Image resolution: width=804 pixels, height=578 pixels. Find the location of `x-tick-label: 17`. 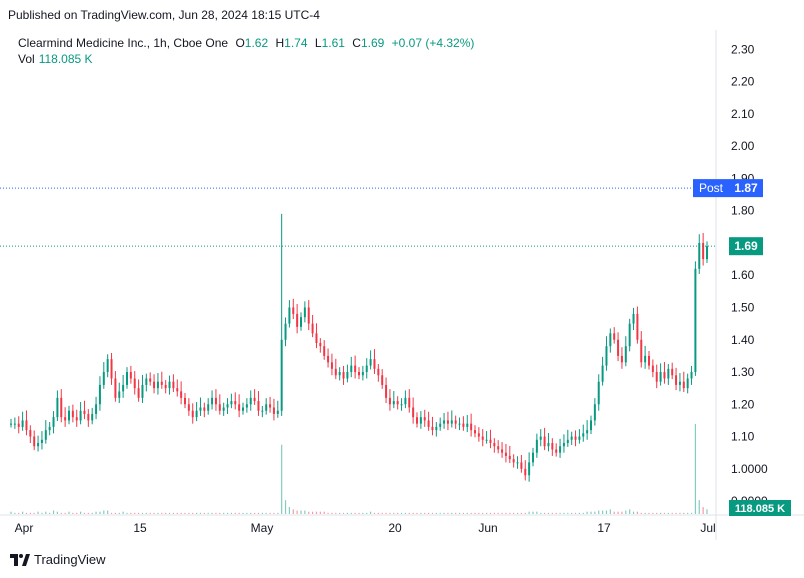

x-tick-label: 17 is located at coordinates (604, 528).